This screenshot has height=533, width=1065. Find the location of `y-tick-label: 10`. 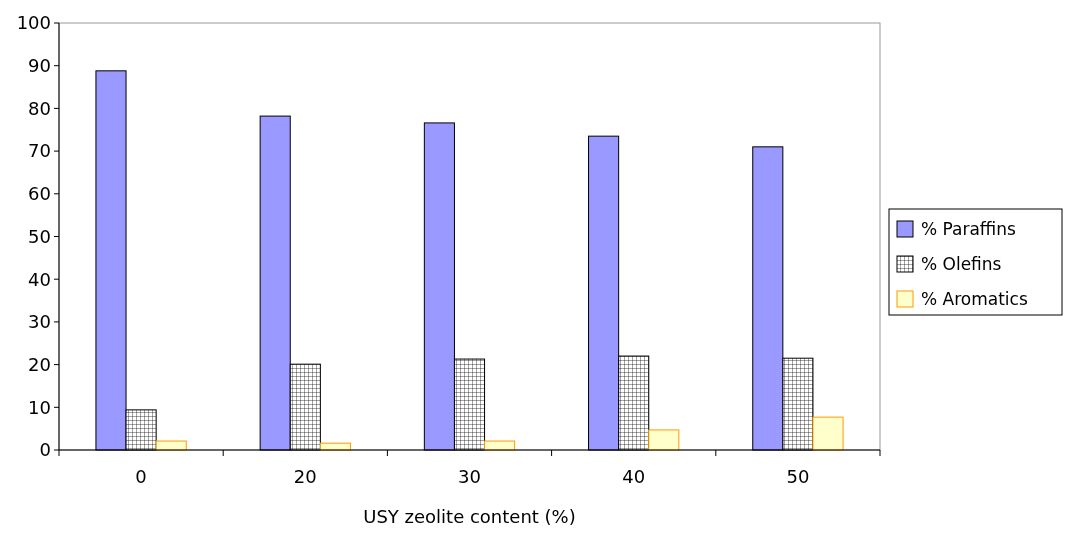

y-tick-label: 10 is located at coordinates (39, 407).